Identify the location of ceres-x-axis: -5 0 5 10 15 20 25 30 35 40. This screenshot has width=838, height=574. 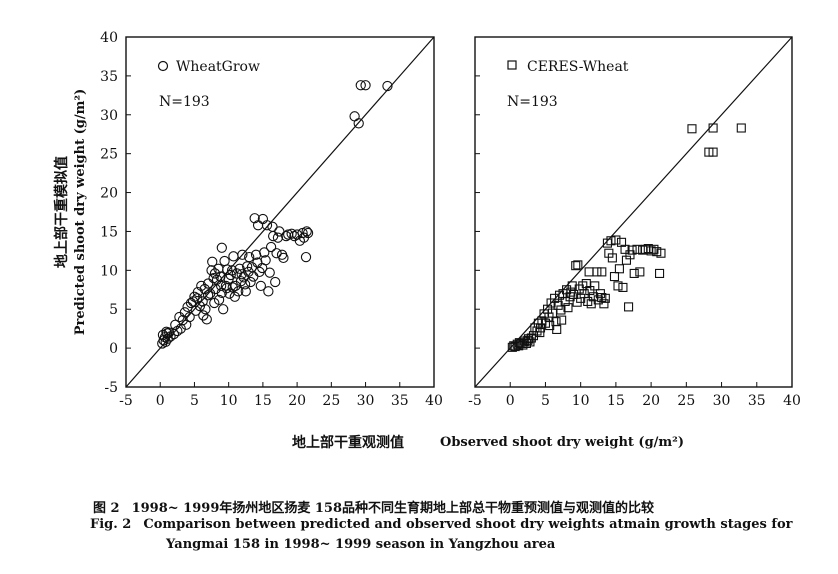
(634, 395).